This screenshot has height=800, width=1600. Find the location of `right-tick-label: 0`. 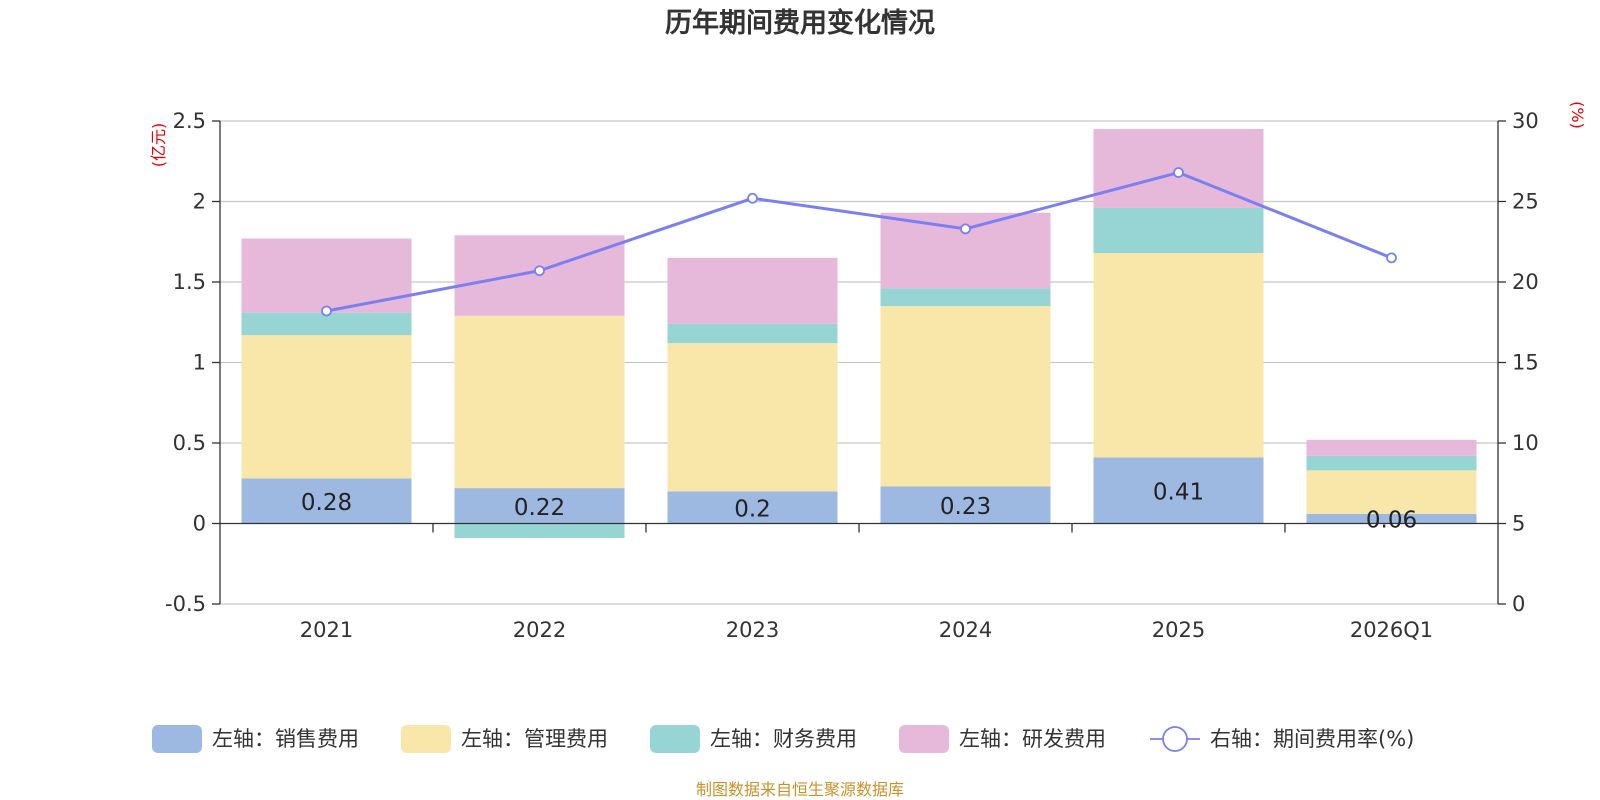

right-tick-label: 0 is located at coordinates (1518, 604).